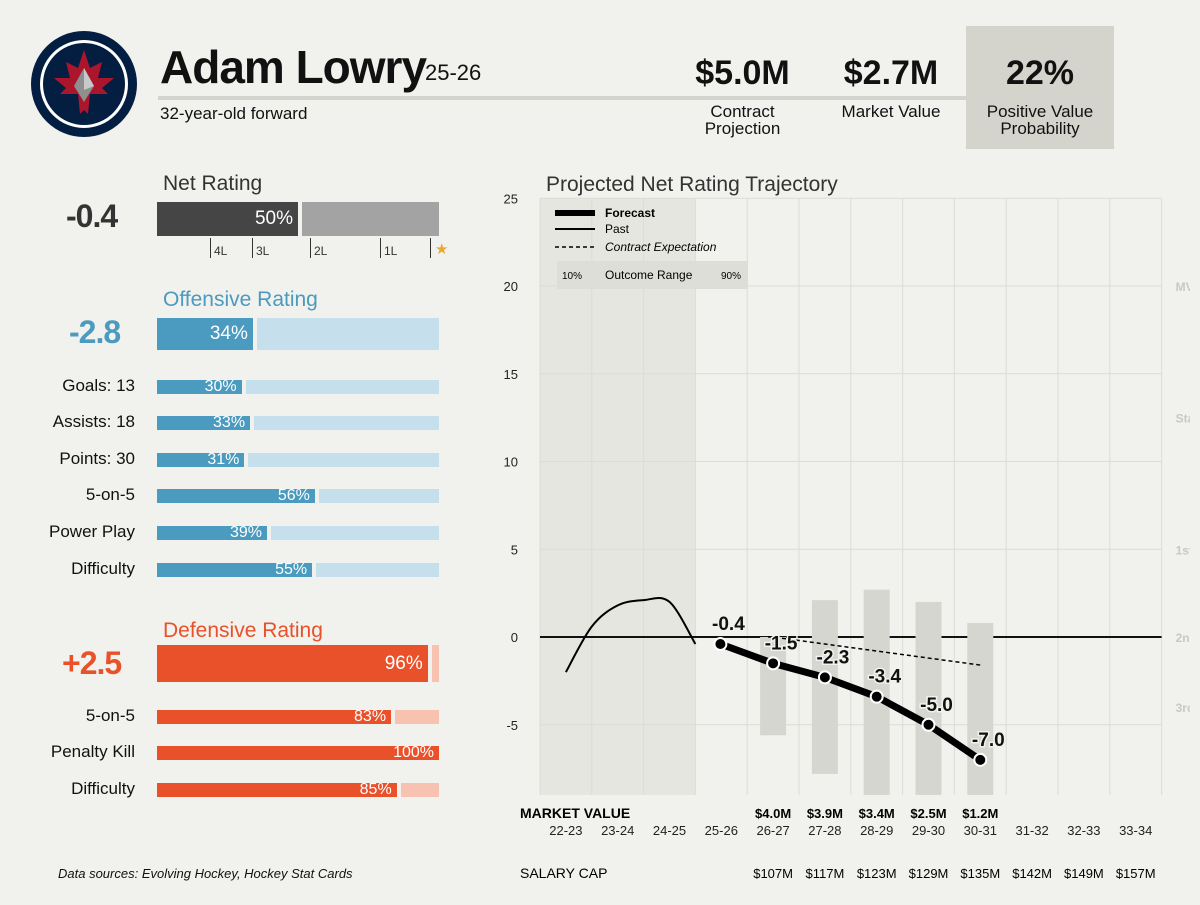 The image size is (1200, 905). I want to click on x-tick-label: 26-27, so click(772, 830).